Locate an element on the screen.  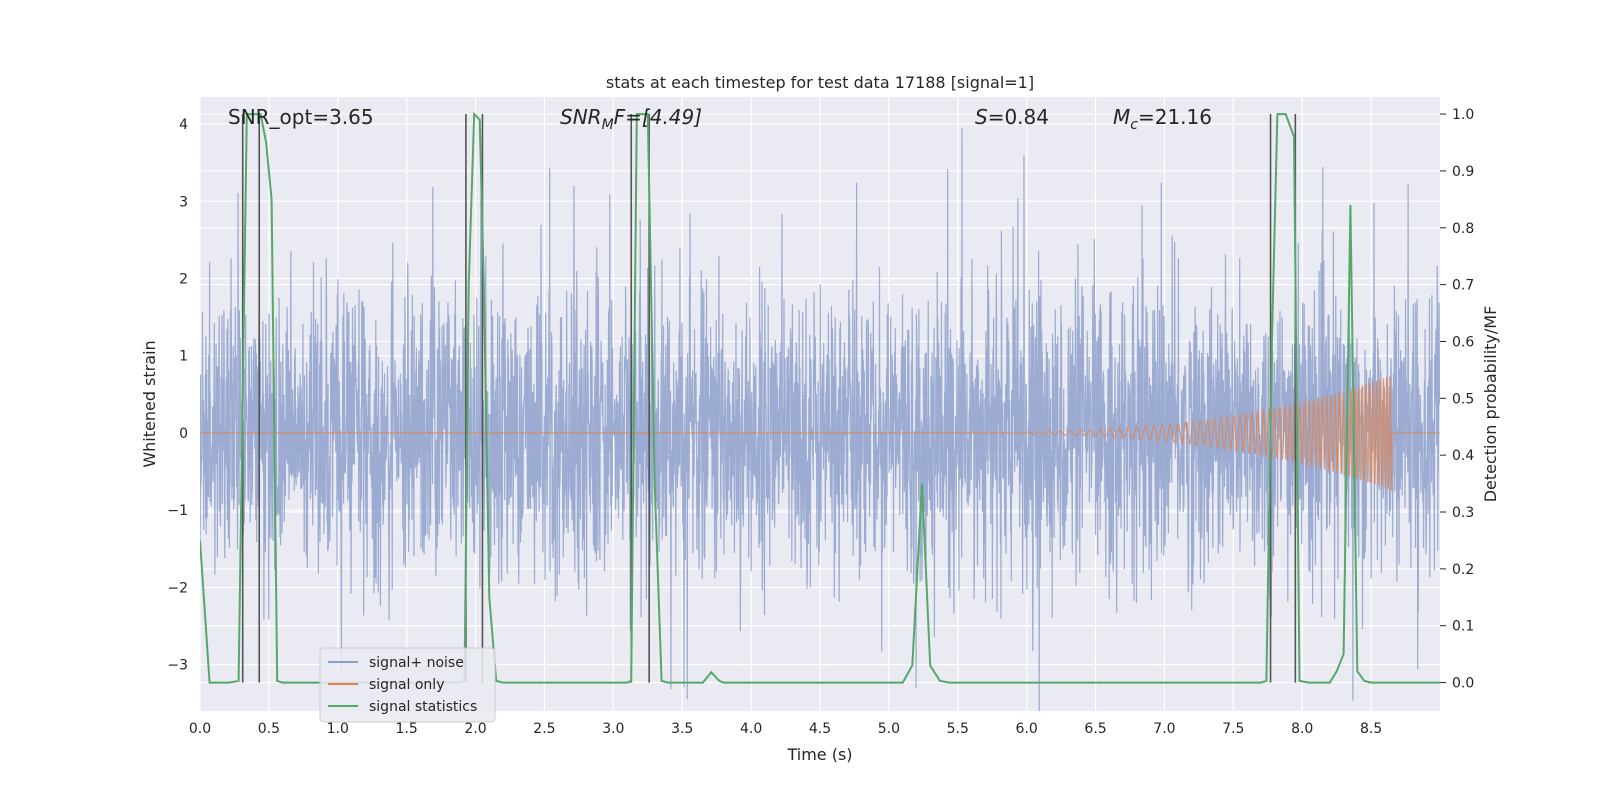
annotation-snr-mf: SNRMF=[4.49] is located at coordinates (631, 119).